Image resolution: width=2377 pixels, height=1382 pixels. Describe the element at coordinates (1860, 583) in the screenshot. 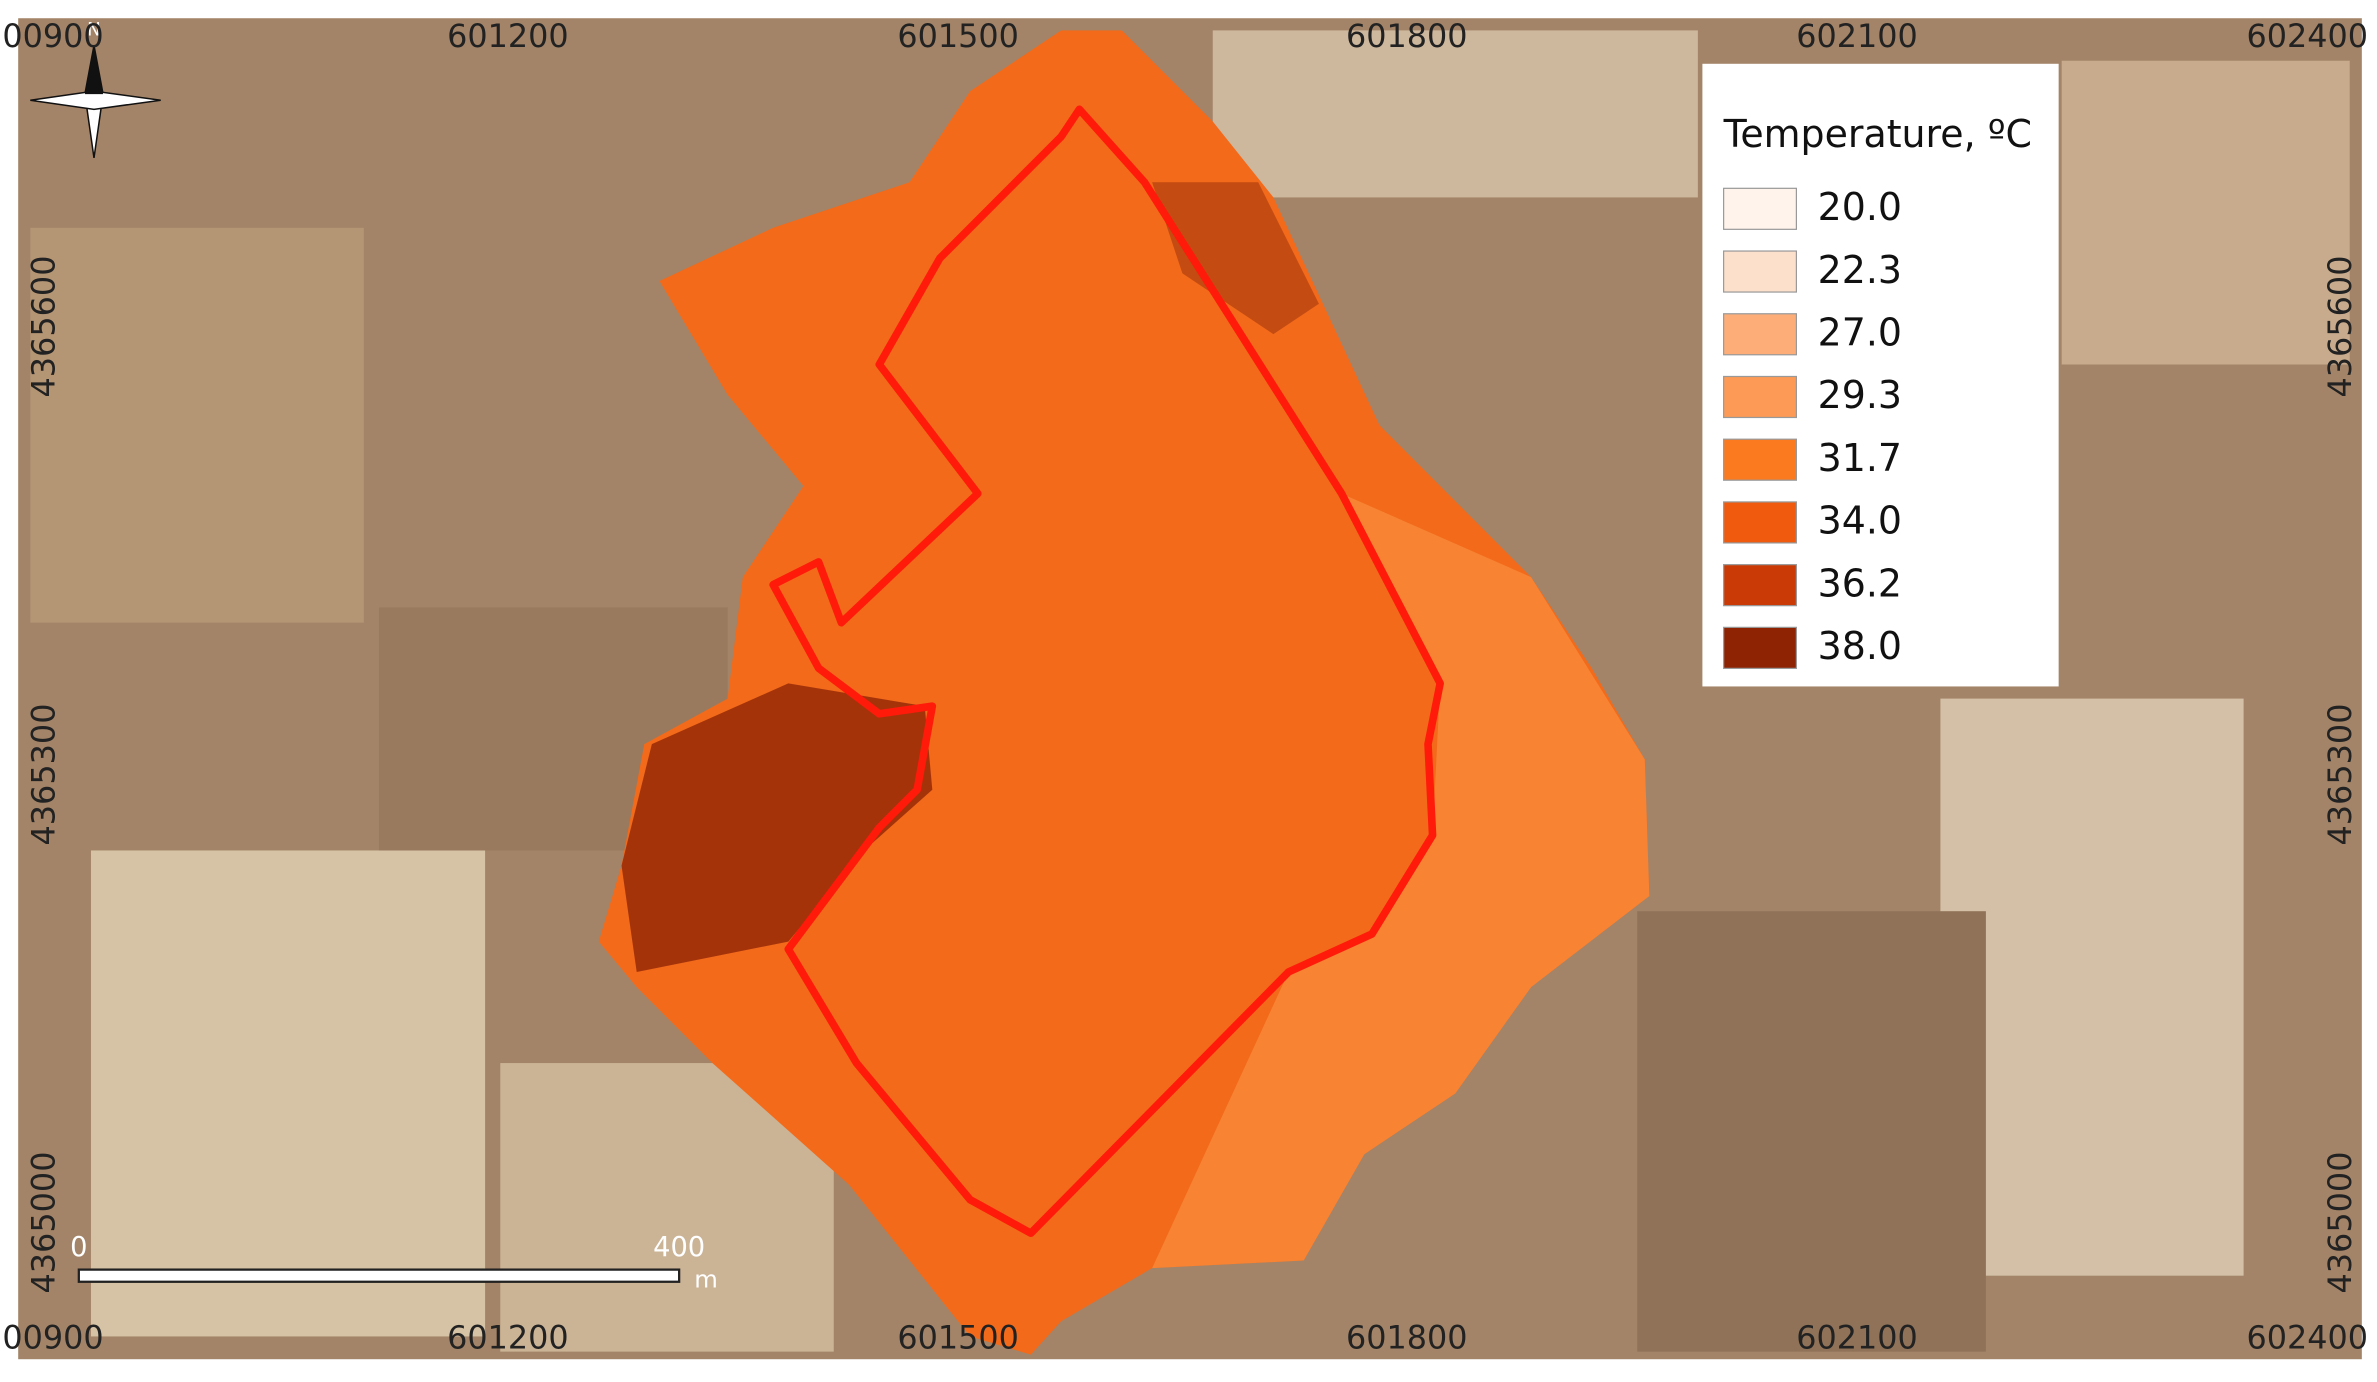

I see `legend-label: 36.2` at that location.